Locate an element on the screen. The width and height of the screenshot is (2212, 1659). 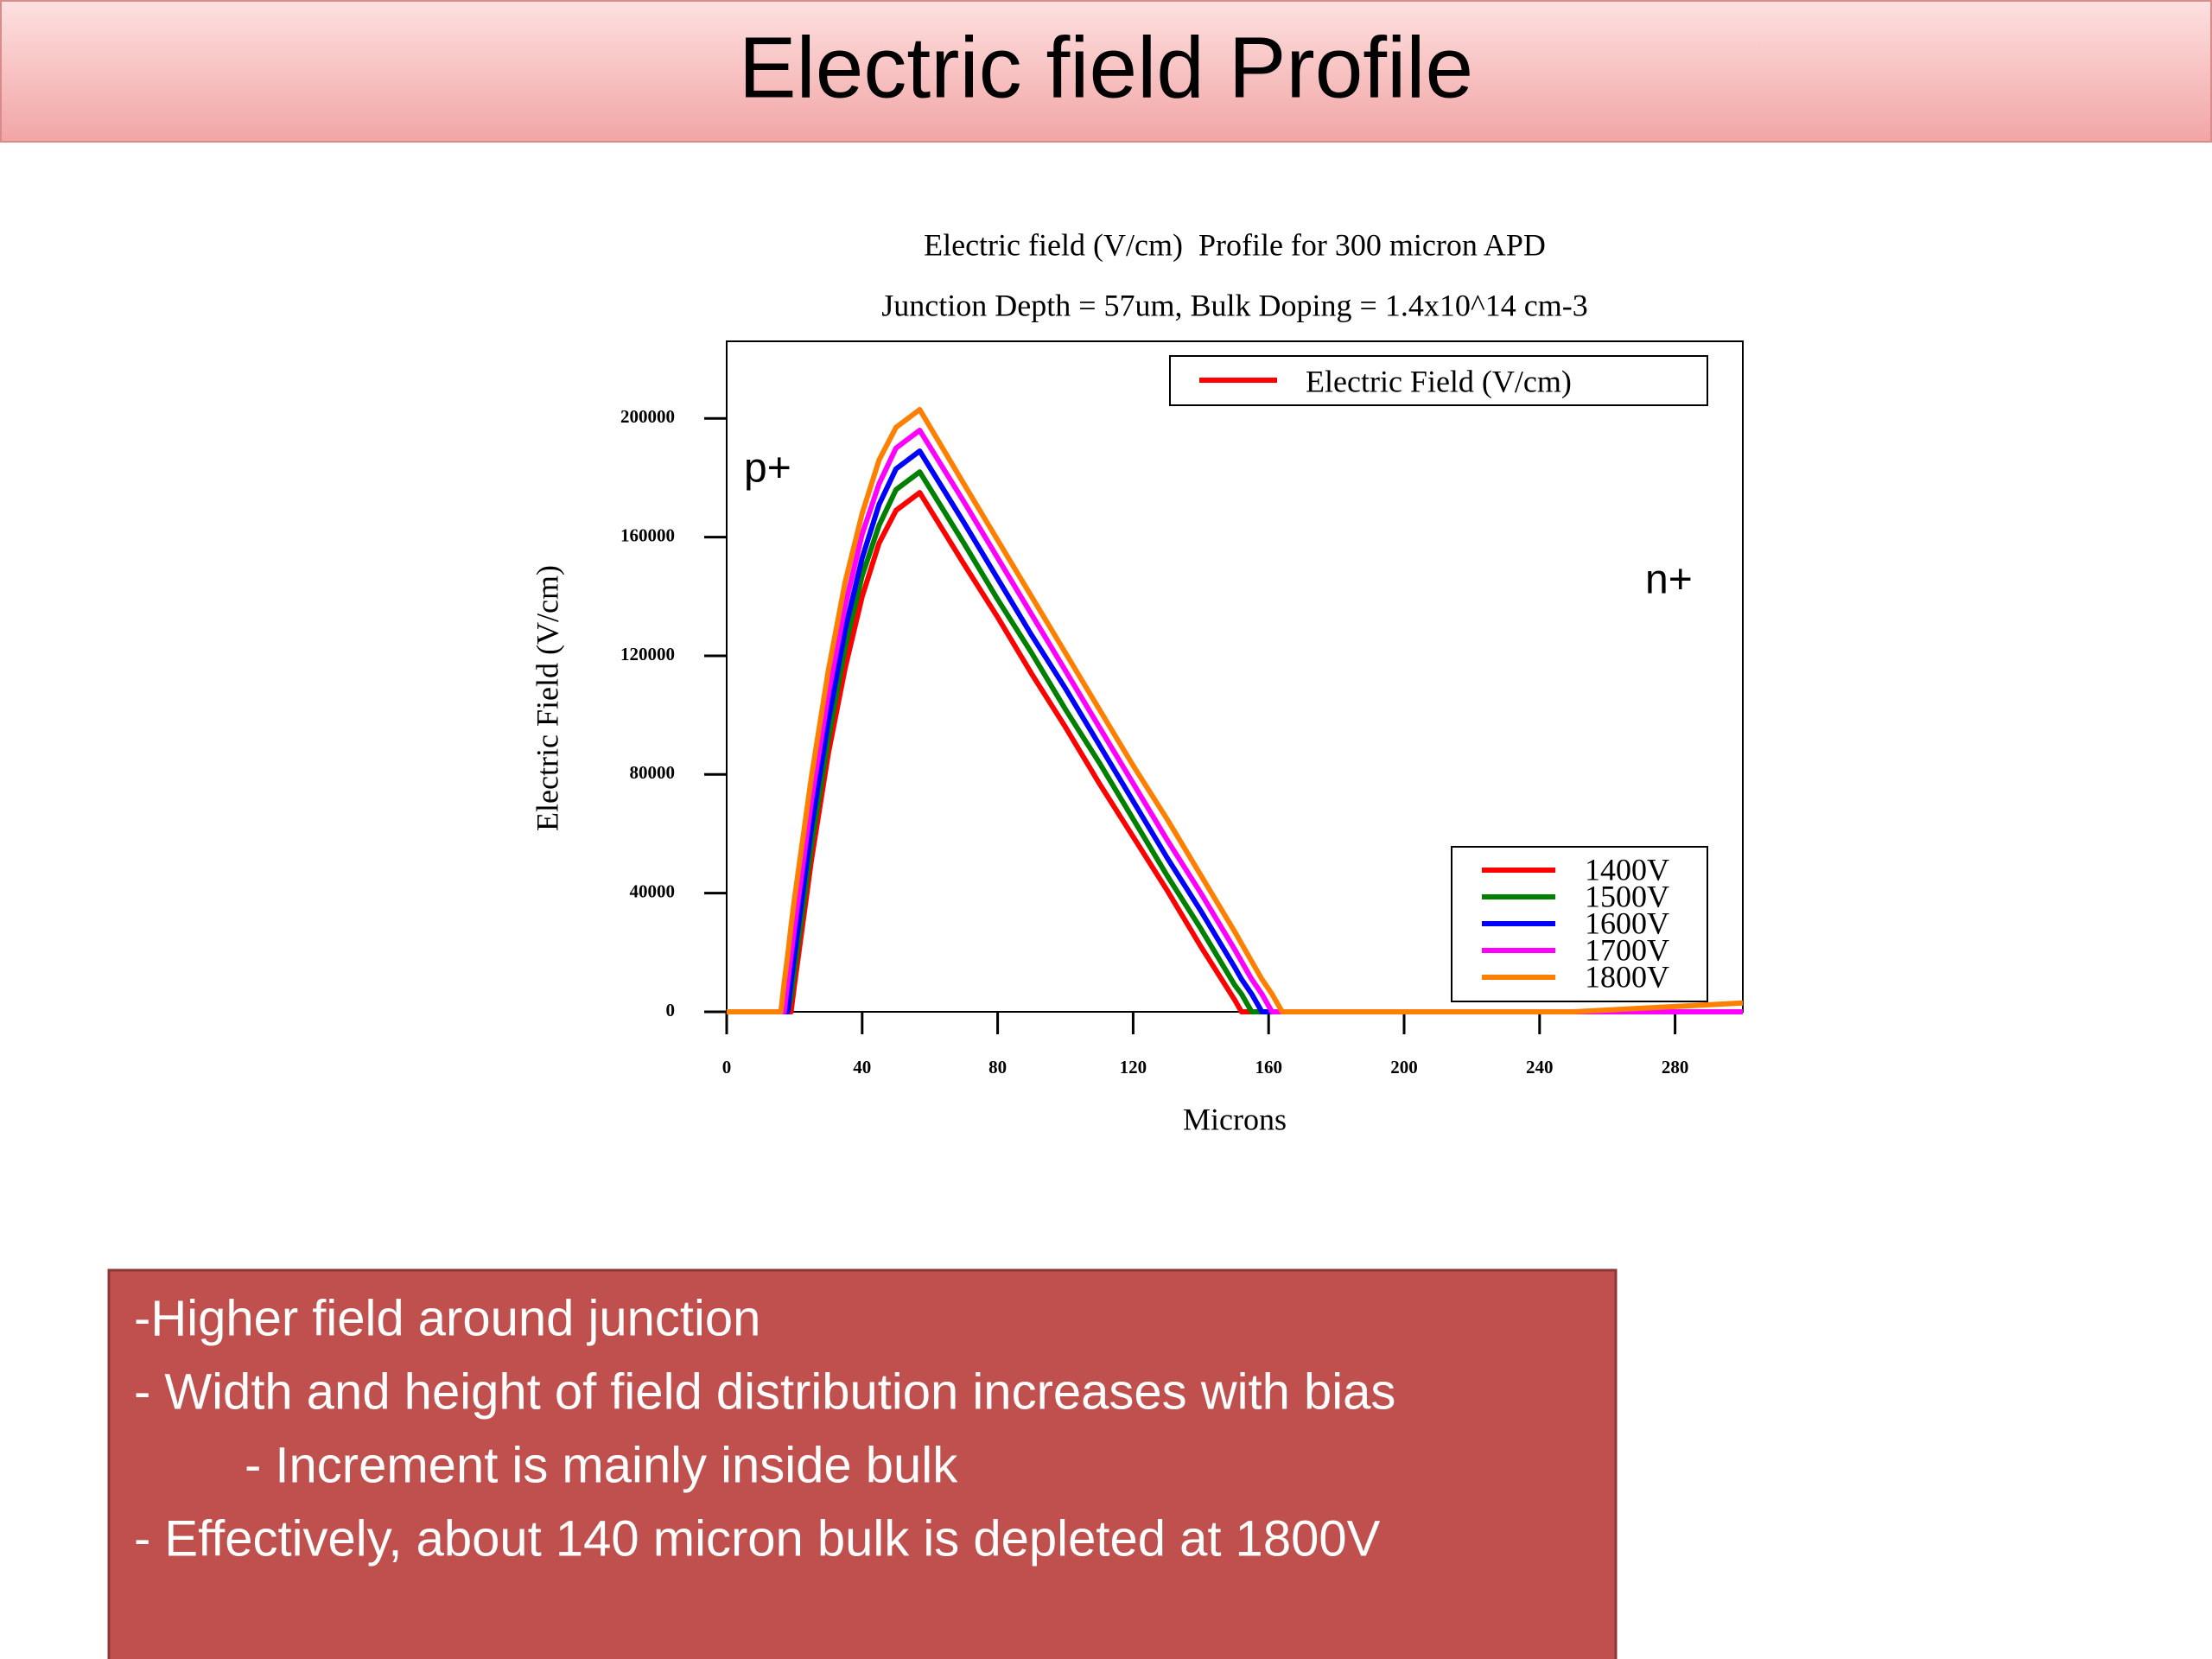
x-tick-label: 120 is located at coordinates (1133, 1067).